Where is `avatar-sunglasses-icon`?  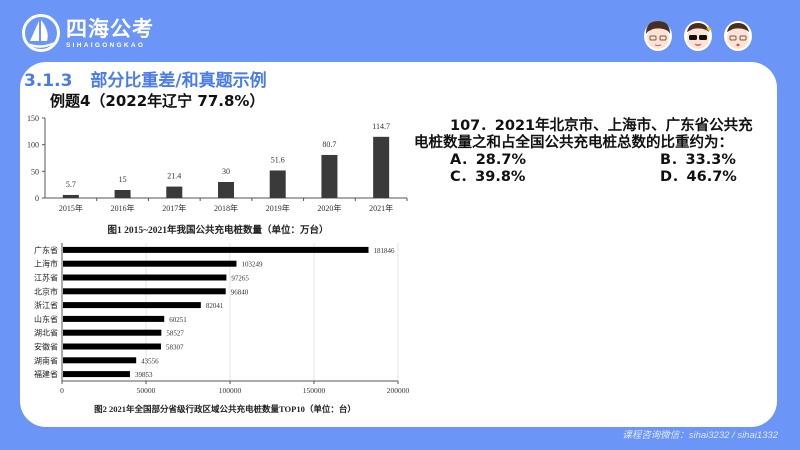 avatar-sunglasses-icon is located at coordinates (698, 36).